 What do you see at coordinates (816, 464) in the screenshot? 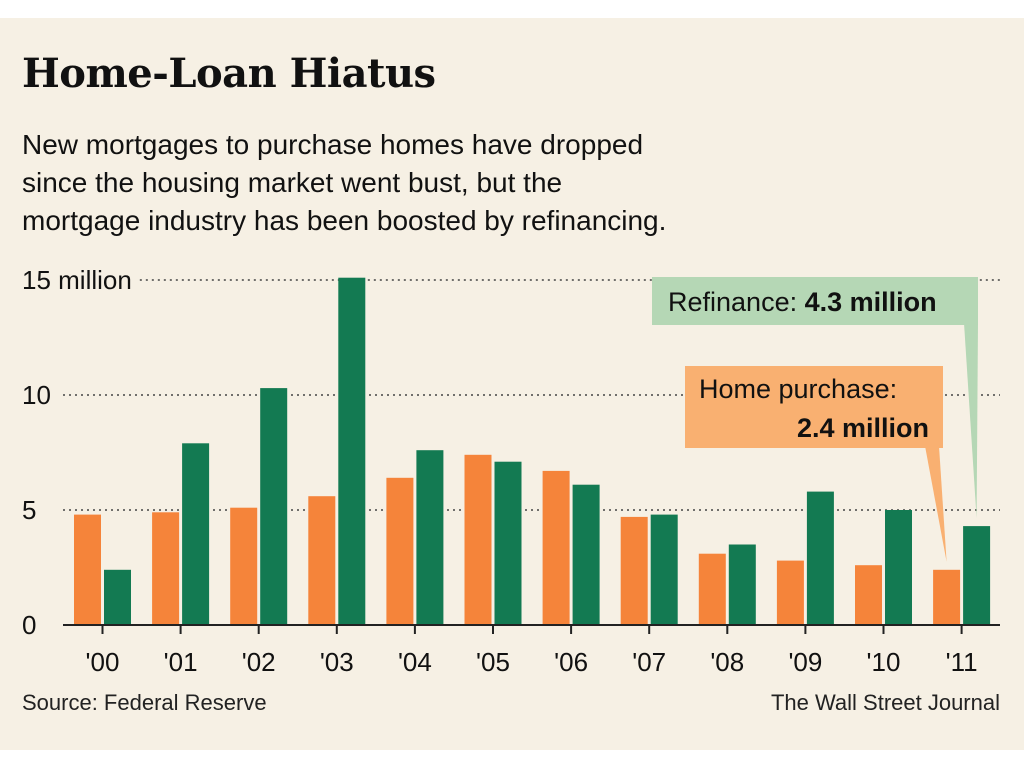
I see `callout-home-purchase: Home purchase: 2.4 million` at bounding box center [816, 464].